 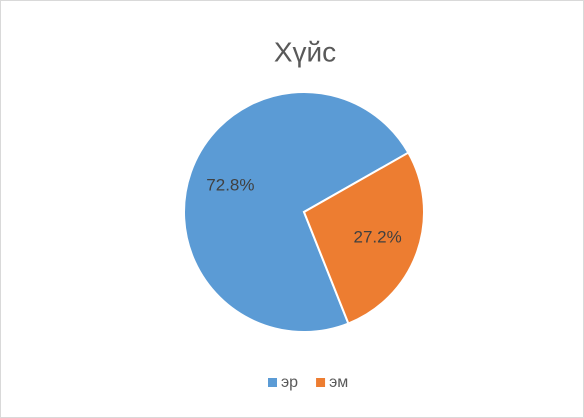 What do you see at coordinates (377, 236) in the screenshot?
I see `data-label: 27.2%` at bounding box center [377, 236].